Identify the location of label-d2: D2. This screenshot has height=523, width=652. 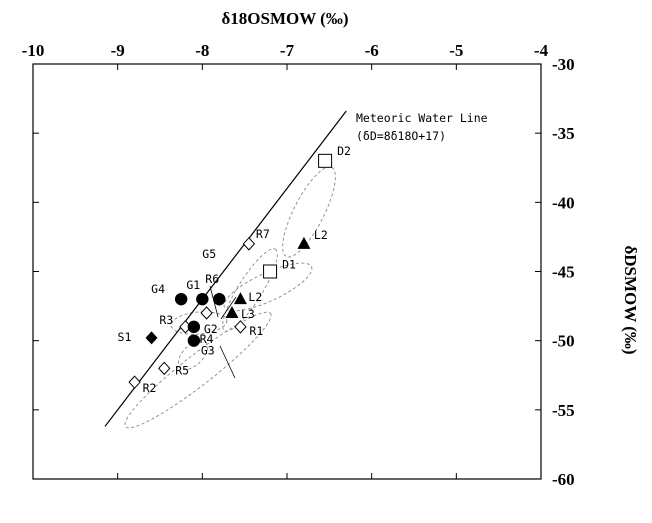
(344, 151).